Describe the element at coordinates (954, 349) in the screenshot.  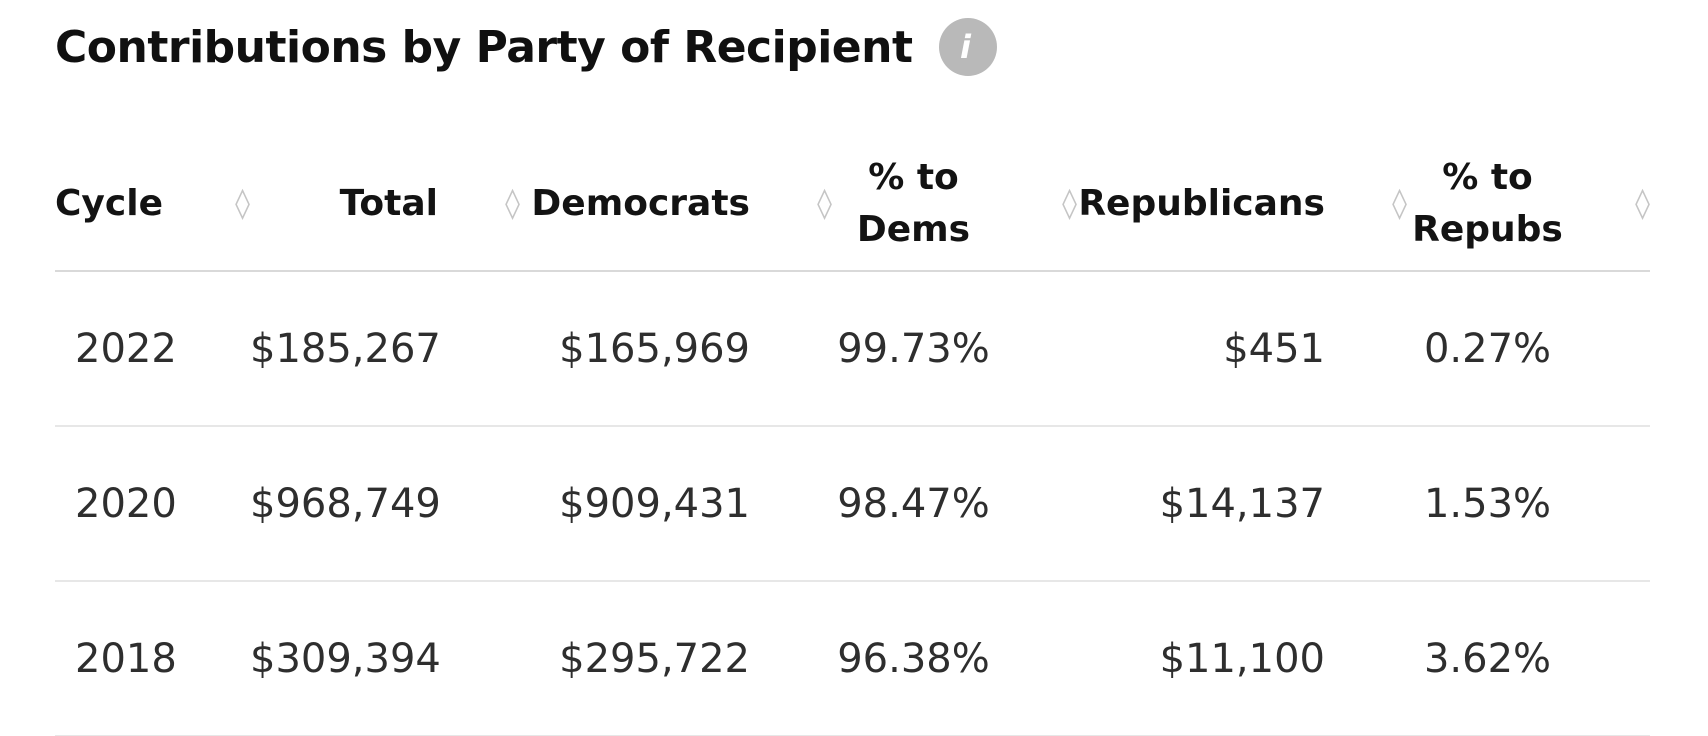
I see `cell-pct-dems: 99.73%` at that location.